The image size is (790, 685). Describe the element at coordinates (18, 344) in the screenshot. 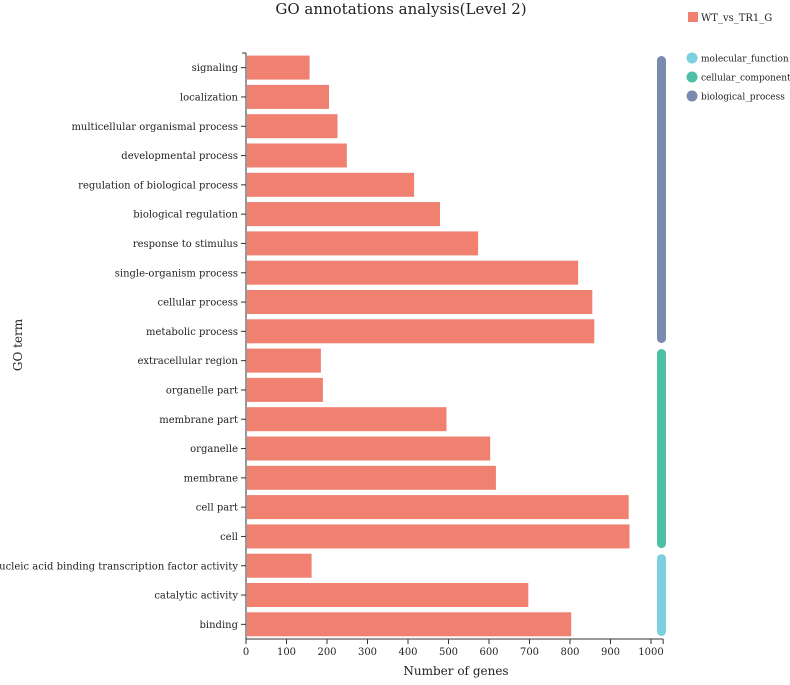

I see `y-axis-label: GO term` at that location.